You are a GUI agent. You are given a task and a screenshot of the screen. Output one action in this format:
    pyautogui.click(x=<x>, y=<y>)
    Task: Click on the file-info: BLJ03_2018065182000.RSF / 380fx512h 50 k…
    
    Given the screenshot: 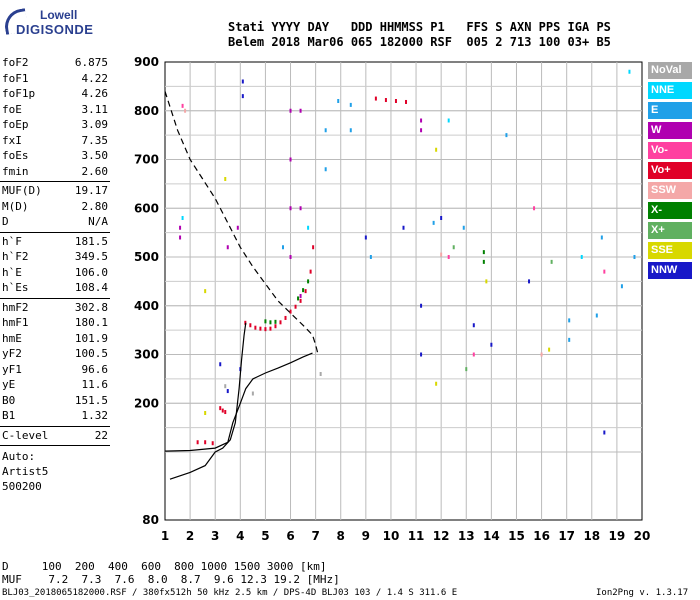 What is the action you would take?
    pyautogui.click(x=230, y=593)
    